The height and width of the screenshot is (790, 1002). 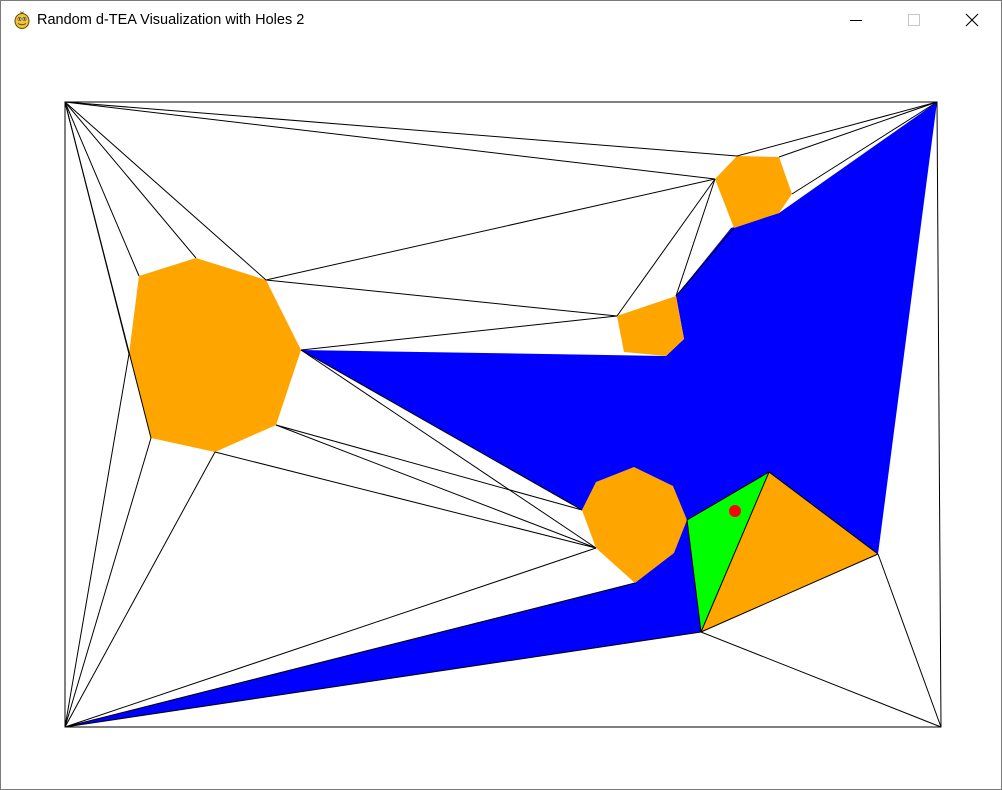 I want to click on maximize-button, so click(x=914, y=20).